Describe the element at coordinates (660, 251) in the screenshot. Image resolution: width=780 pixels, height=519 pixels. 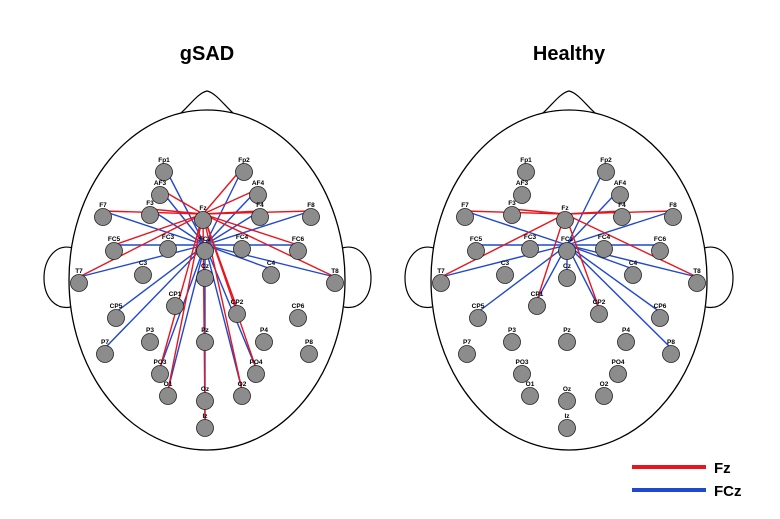
I see `electrode-fc6` at that location.